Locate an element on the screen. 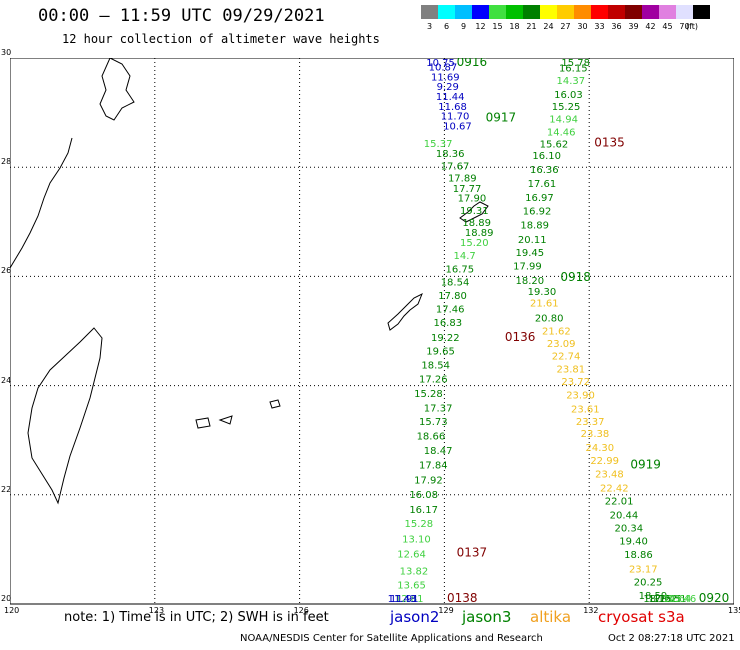 The image size is (740, 650). wave-height-value: 16.36 is located at coordinates (544, 170).